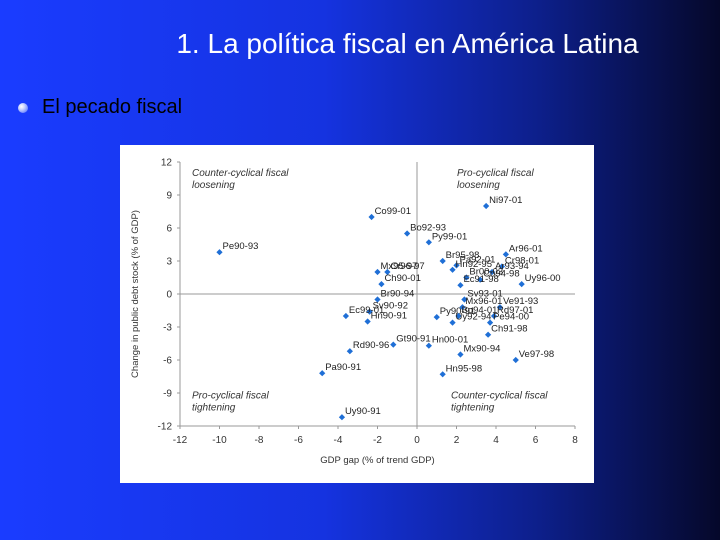 The width and height of the screenshot is (720, 540). What do you see at coordinates (486, 272) in the screenshot?
I see `data-point-label: Br00-03` at bounding box center [486, 272].